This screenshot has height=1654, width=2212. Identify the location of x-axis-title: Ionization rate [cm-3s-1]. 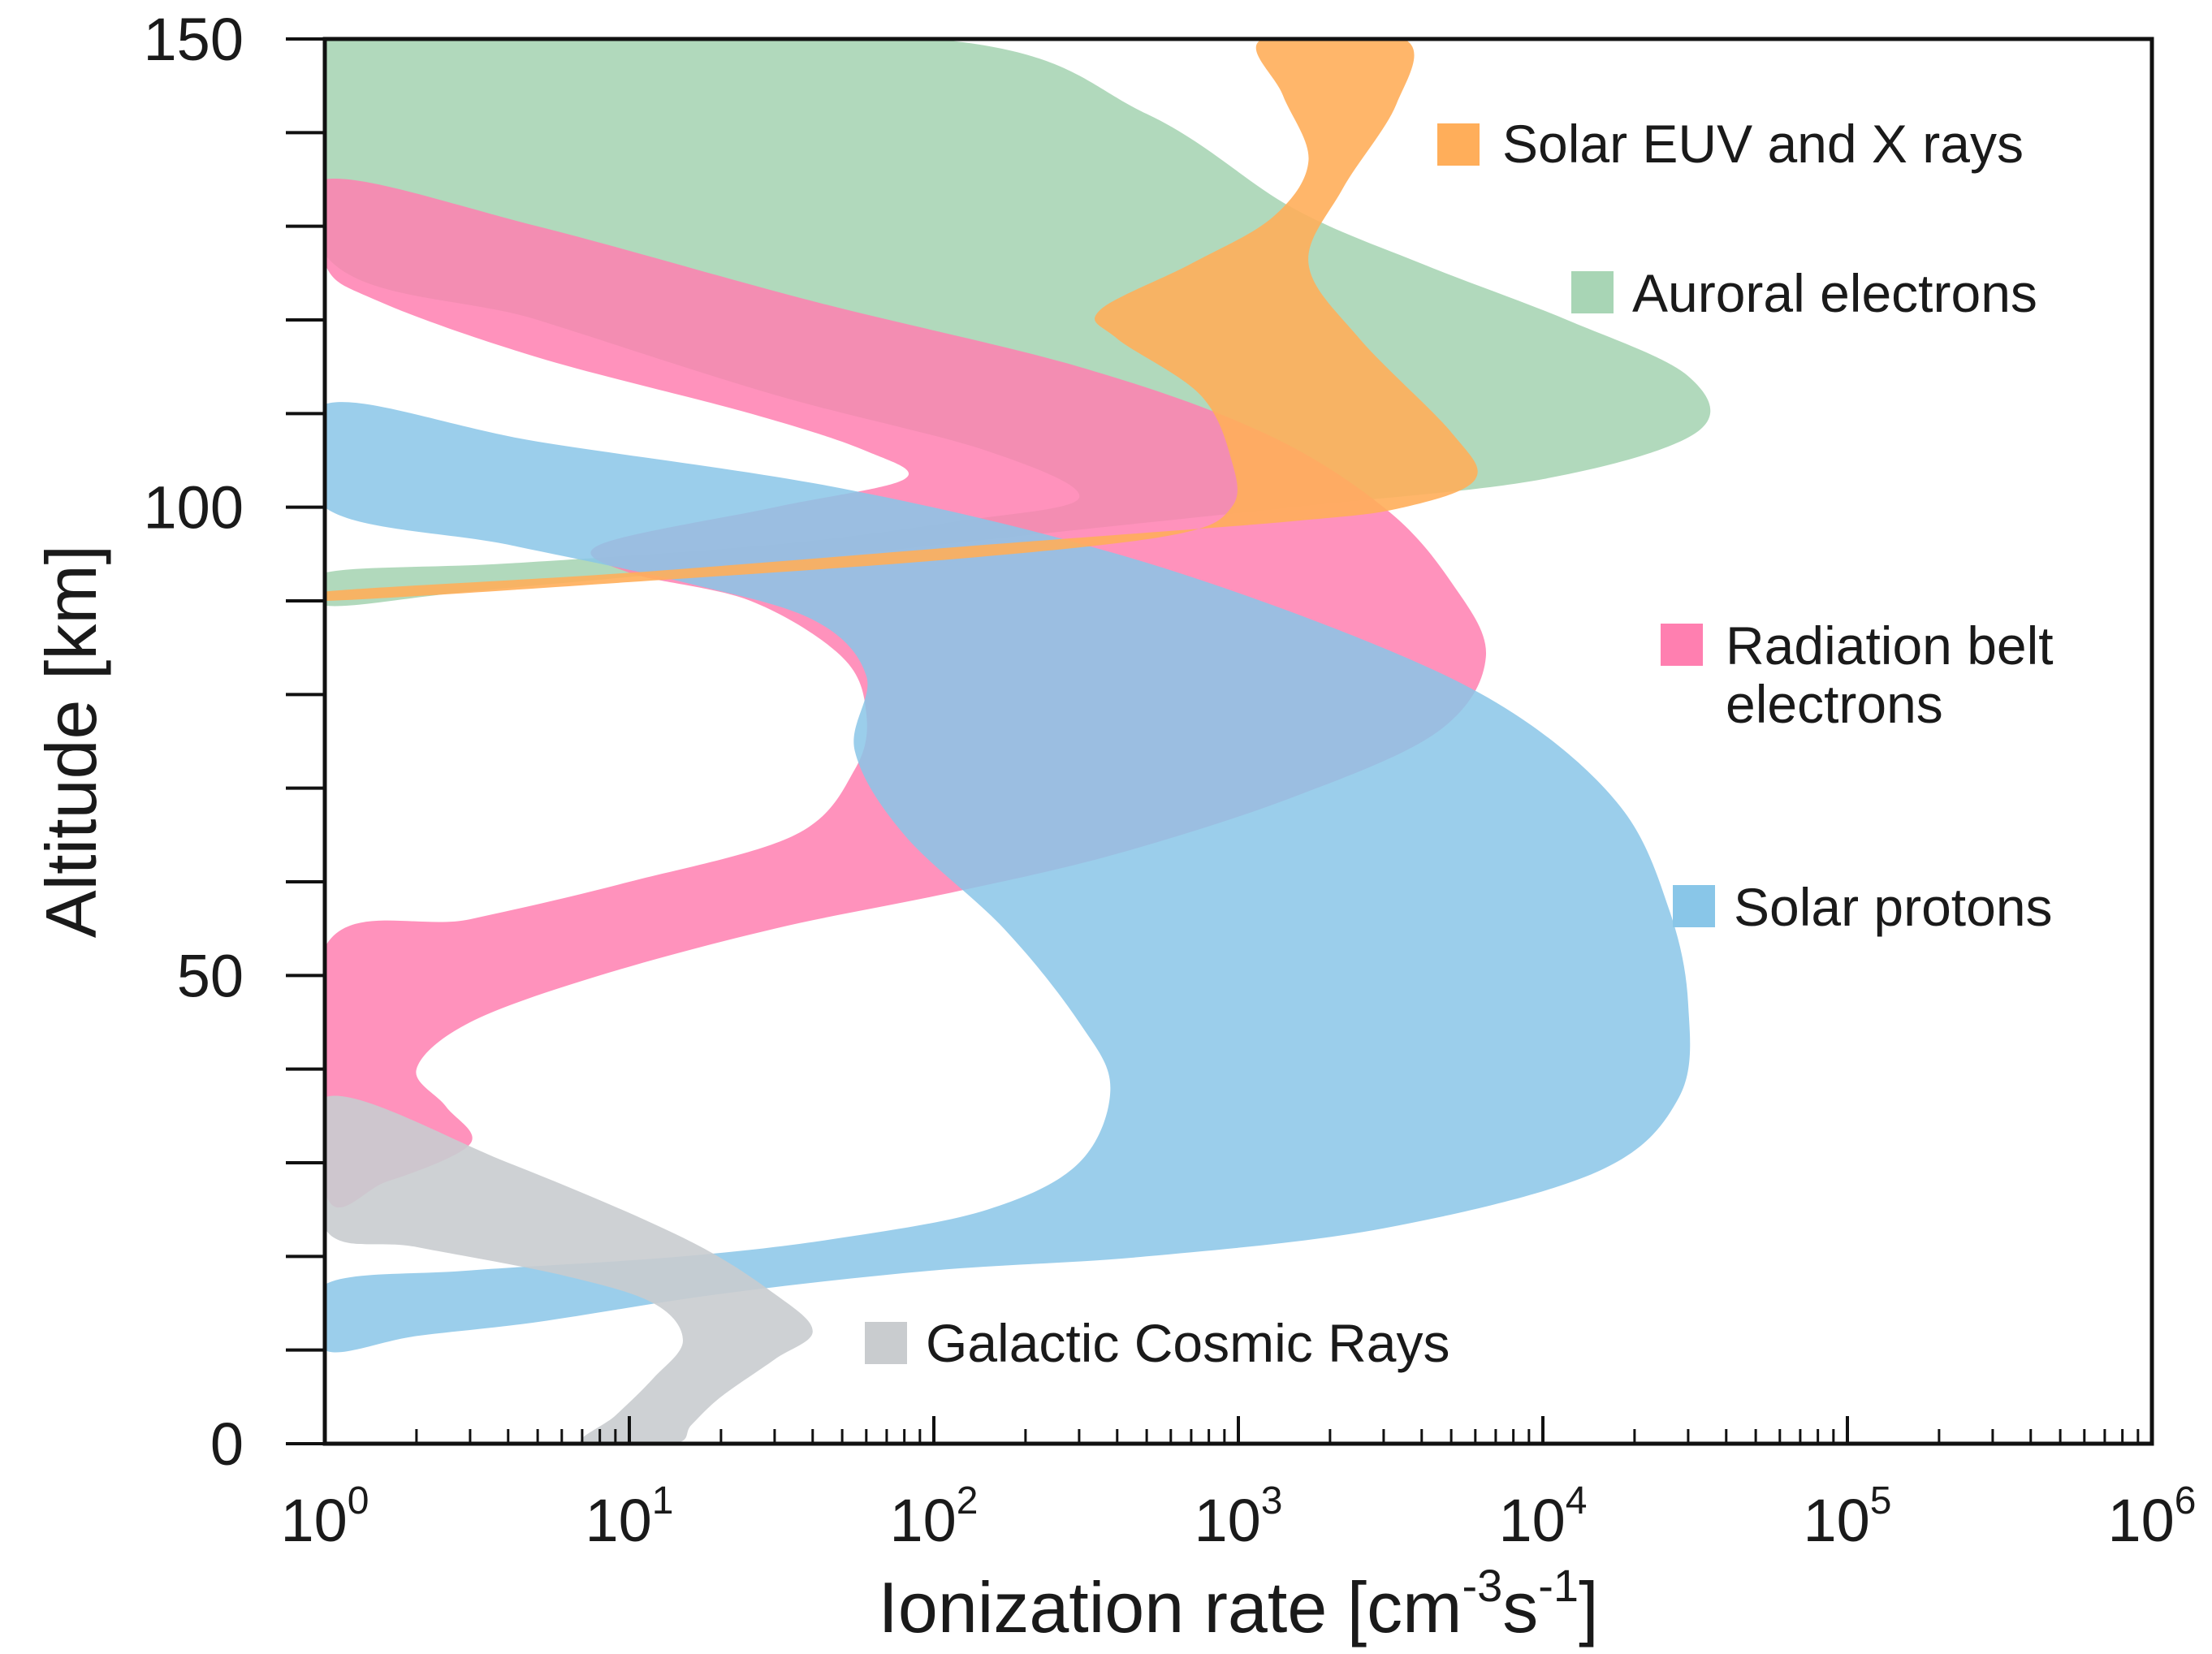
(1238, 1604).